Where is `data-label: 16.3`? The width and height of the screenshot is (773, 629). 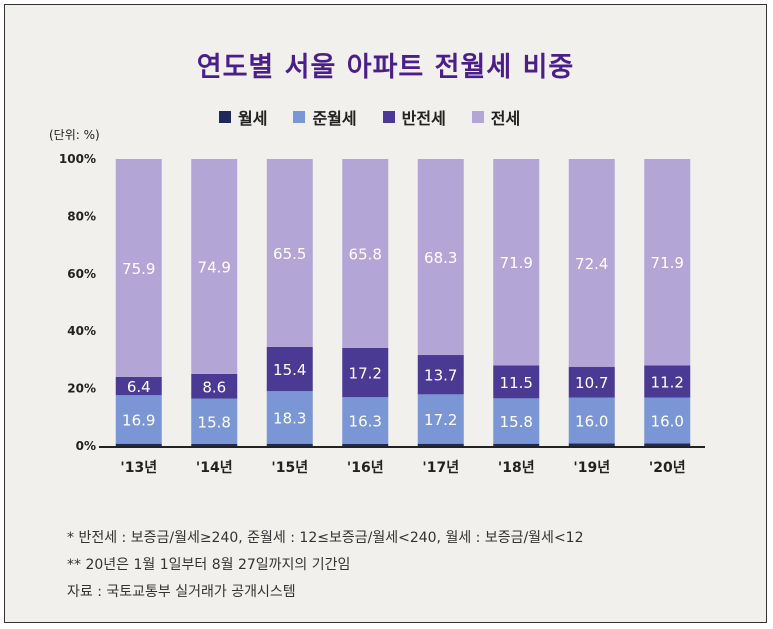
data-label: 16.3 is located at coordinates (365, 422).